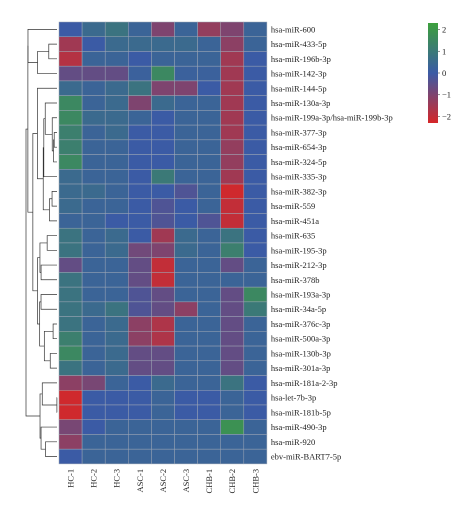 This screenshot has width=474, height=514. I want to click on row-label: hsa-miR-377-3p, so click(299, 132).